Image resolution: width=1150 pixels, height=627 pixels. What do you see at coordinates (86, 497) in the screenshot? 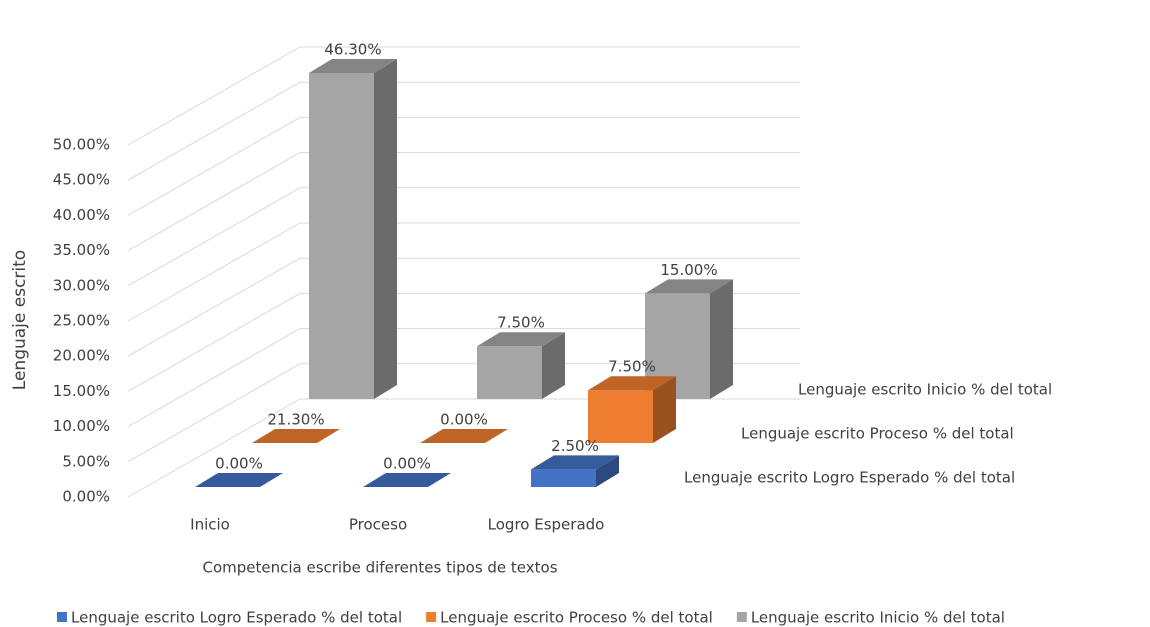
I see `y-tick-label: 0.00%` at bounding box center [86, 497].